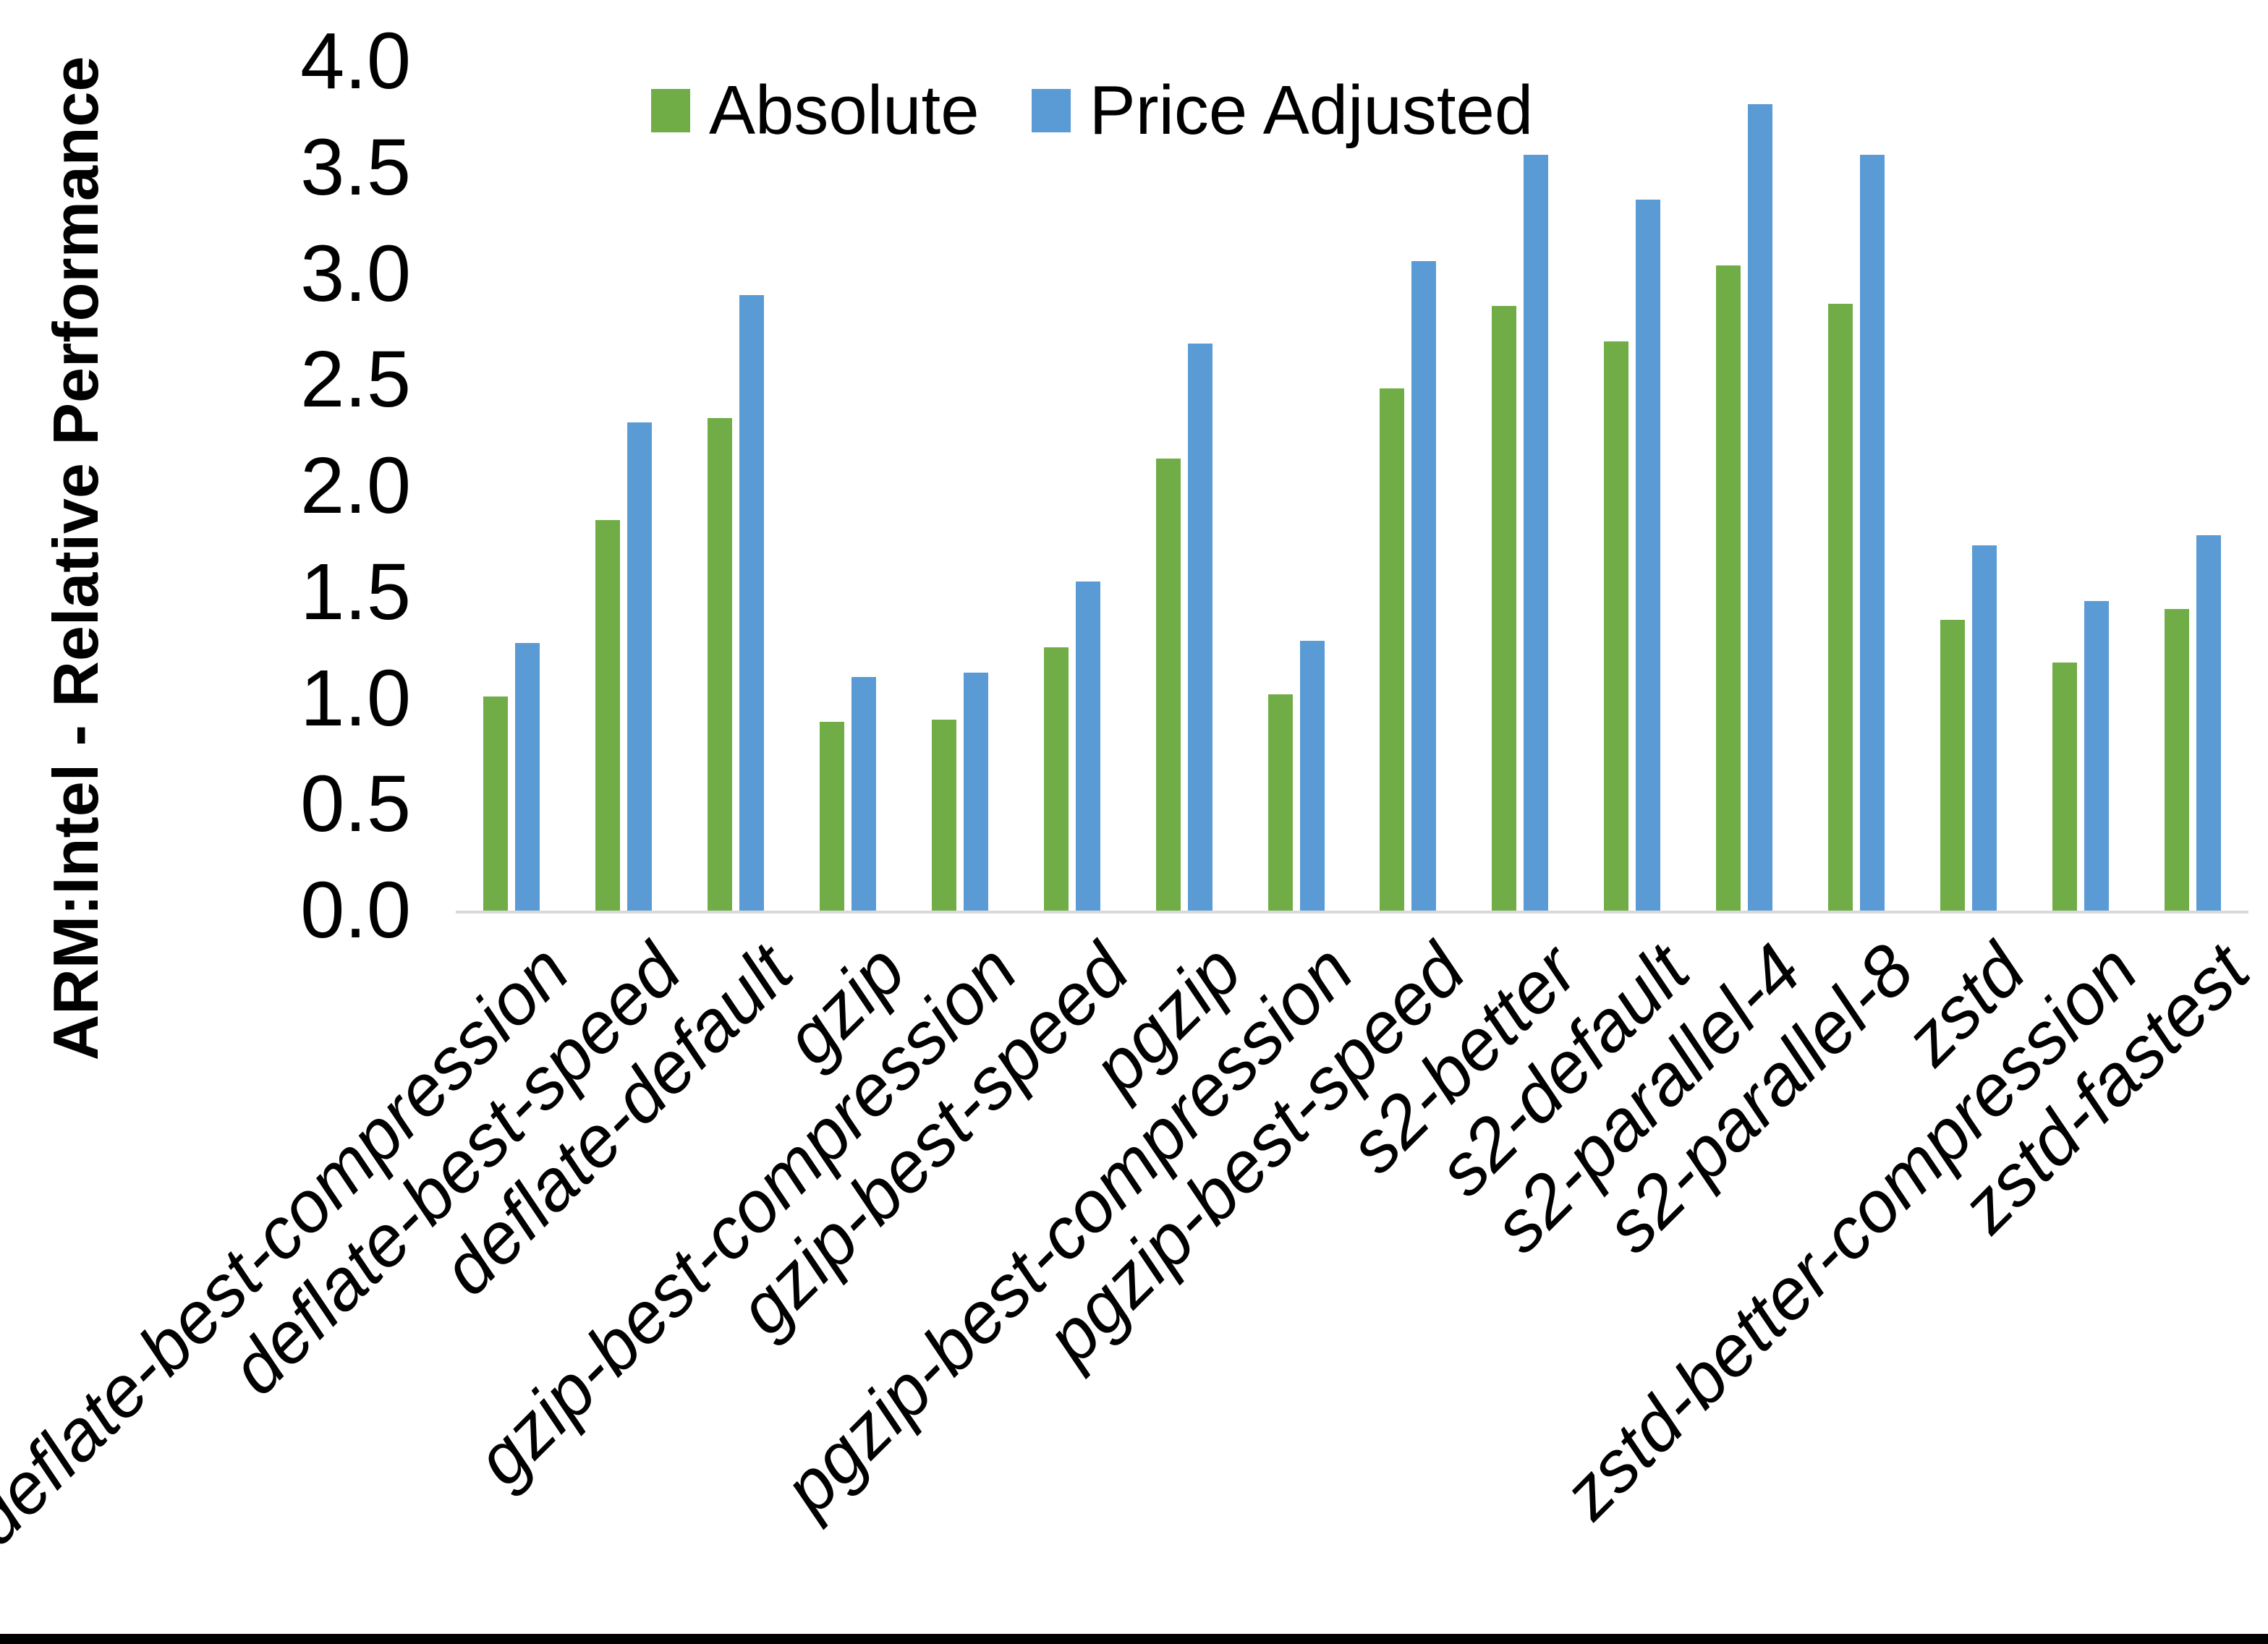 This screenshot has width=2268, height=1644. Describe the element at coordinates (1056, 779) in the screenshot. I see `bar-absolute-gzip-best-speed` at that location.